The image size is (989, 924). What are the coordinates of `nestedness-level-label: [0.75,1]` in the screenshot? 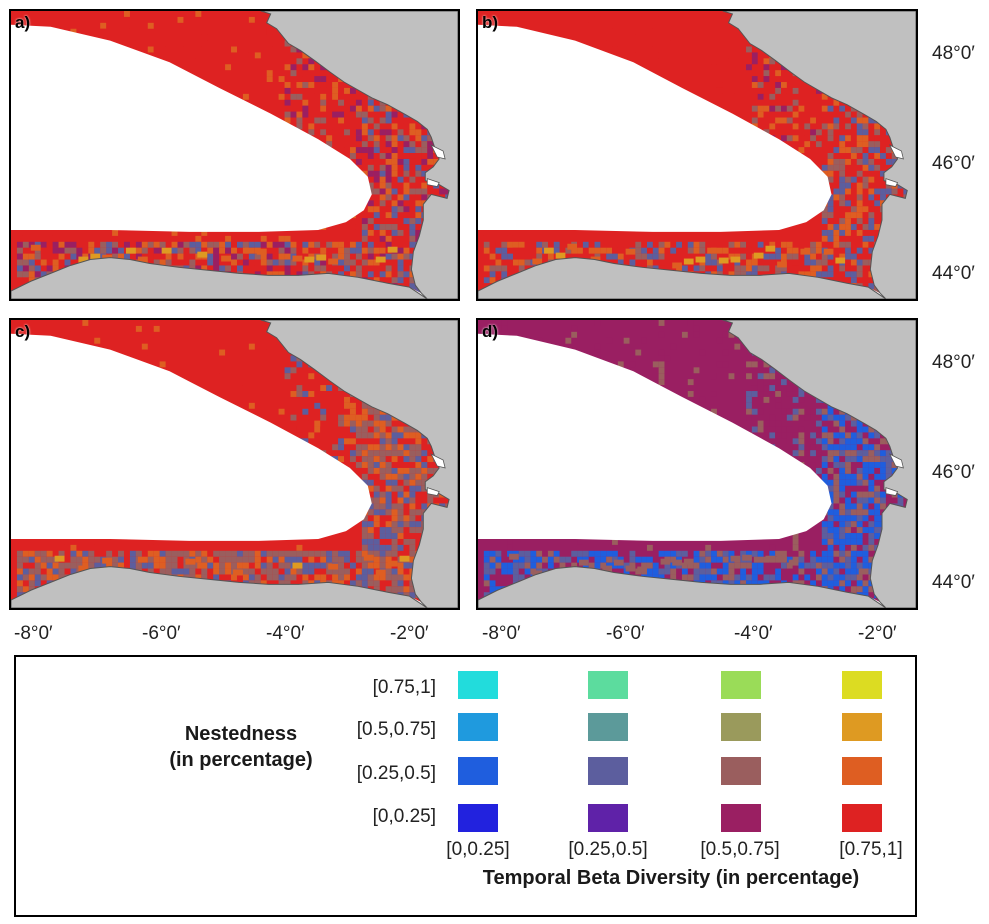 It's located at (404, 687).